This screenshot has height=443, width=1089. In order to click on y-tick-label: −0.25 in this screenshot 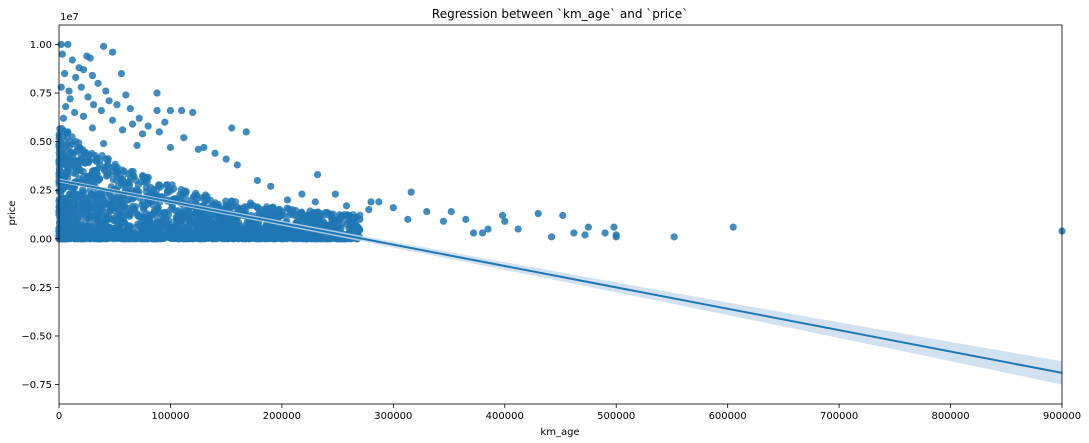, I will do `click(36, 288)`.